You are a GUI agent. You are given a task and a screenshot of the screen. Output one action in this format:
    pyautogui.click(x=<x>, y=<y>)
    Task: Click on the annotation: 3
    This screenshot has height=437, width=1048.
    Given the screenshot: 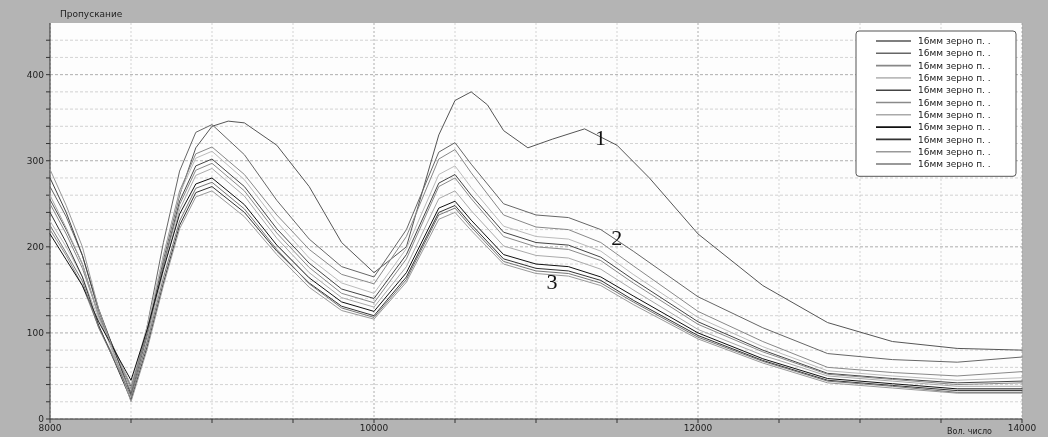 What is the action you would take?
    pyautogui.click(x=552, y=282)
    